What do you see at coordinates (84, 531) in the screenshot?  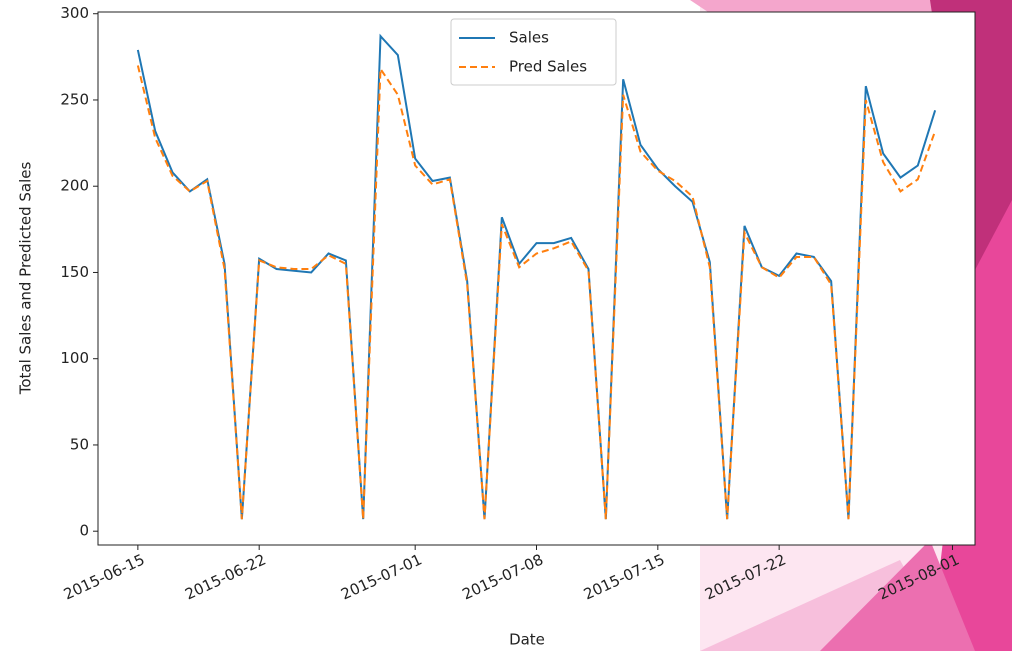 I see `y-tick-label: 0` at bounding box center [84, 531].